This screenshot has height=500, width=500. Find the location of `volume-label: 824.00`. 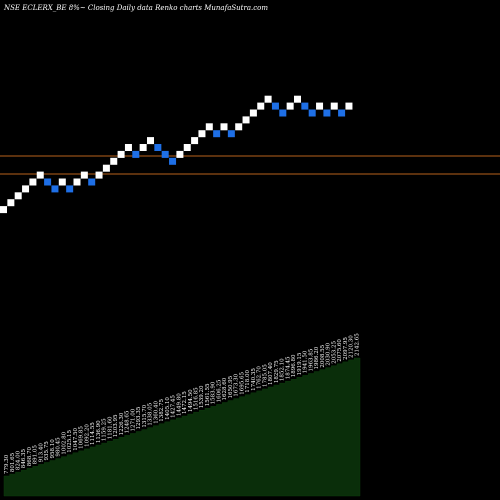

volume-label: 824.00 is located at coordinates (19, 460).